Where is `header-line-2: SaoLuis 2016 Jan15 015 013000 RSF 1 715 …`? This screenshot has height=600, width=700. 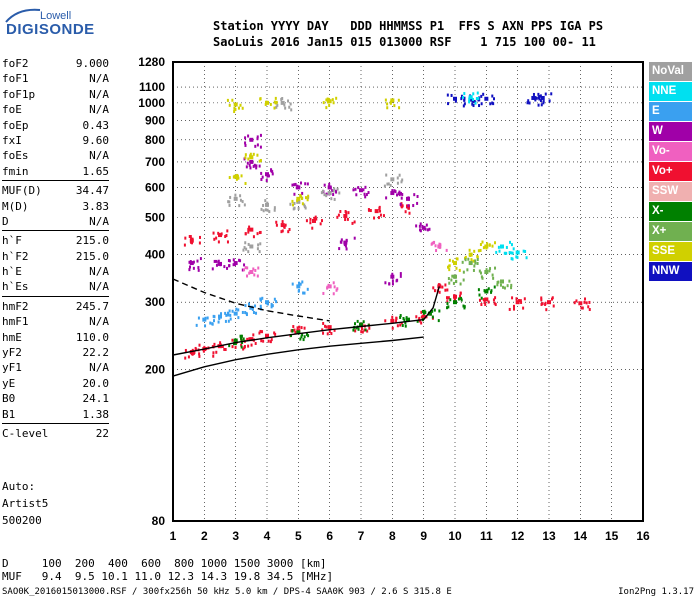
header-line-2: SaoLuis 2016 Jan15 015 013000 RSF 1 715 … is located at coordinates (404, 42).